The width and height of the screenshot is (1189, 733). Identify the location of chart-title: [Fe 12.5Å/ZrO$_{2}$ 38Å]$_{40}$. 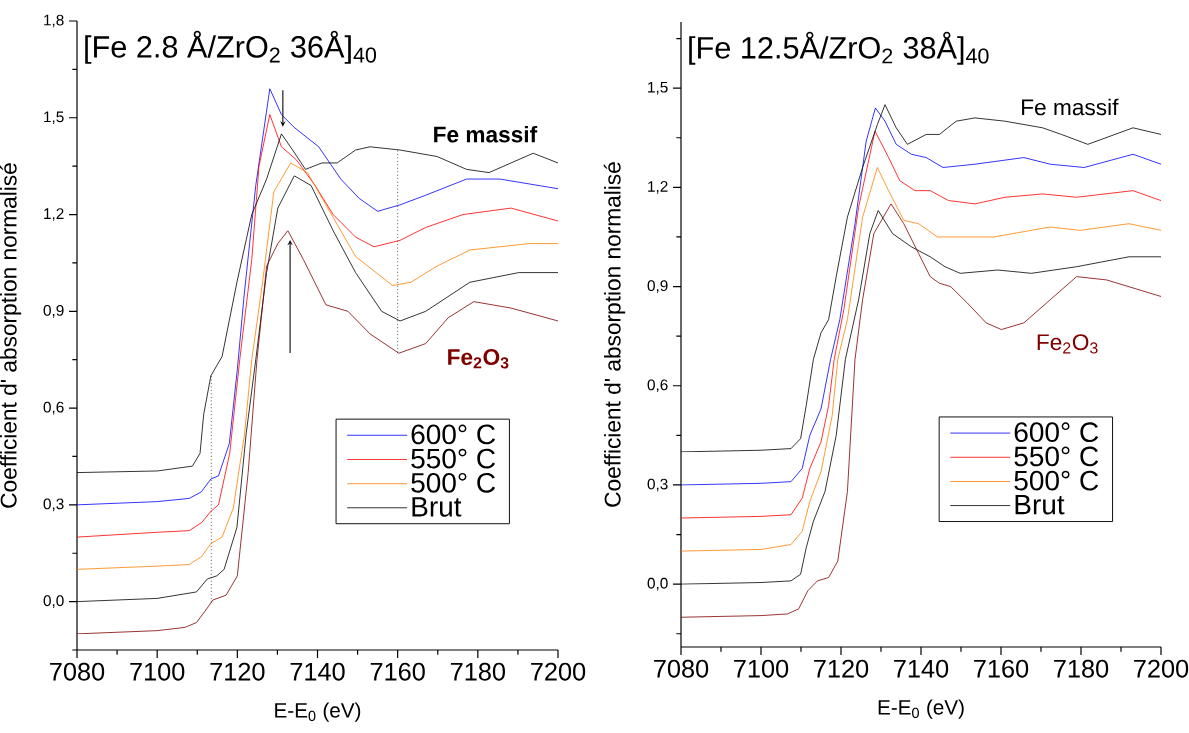
(839, 48).